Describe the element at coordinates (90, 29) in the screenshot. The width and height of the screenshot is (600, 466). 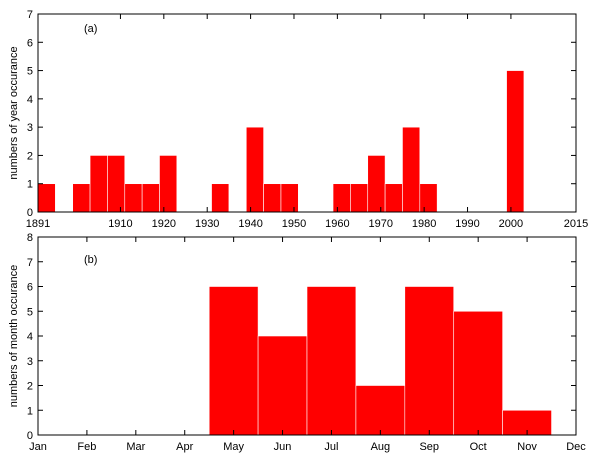
I see `panel-a-label: (a)` at that location.